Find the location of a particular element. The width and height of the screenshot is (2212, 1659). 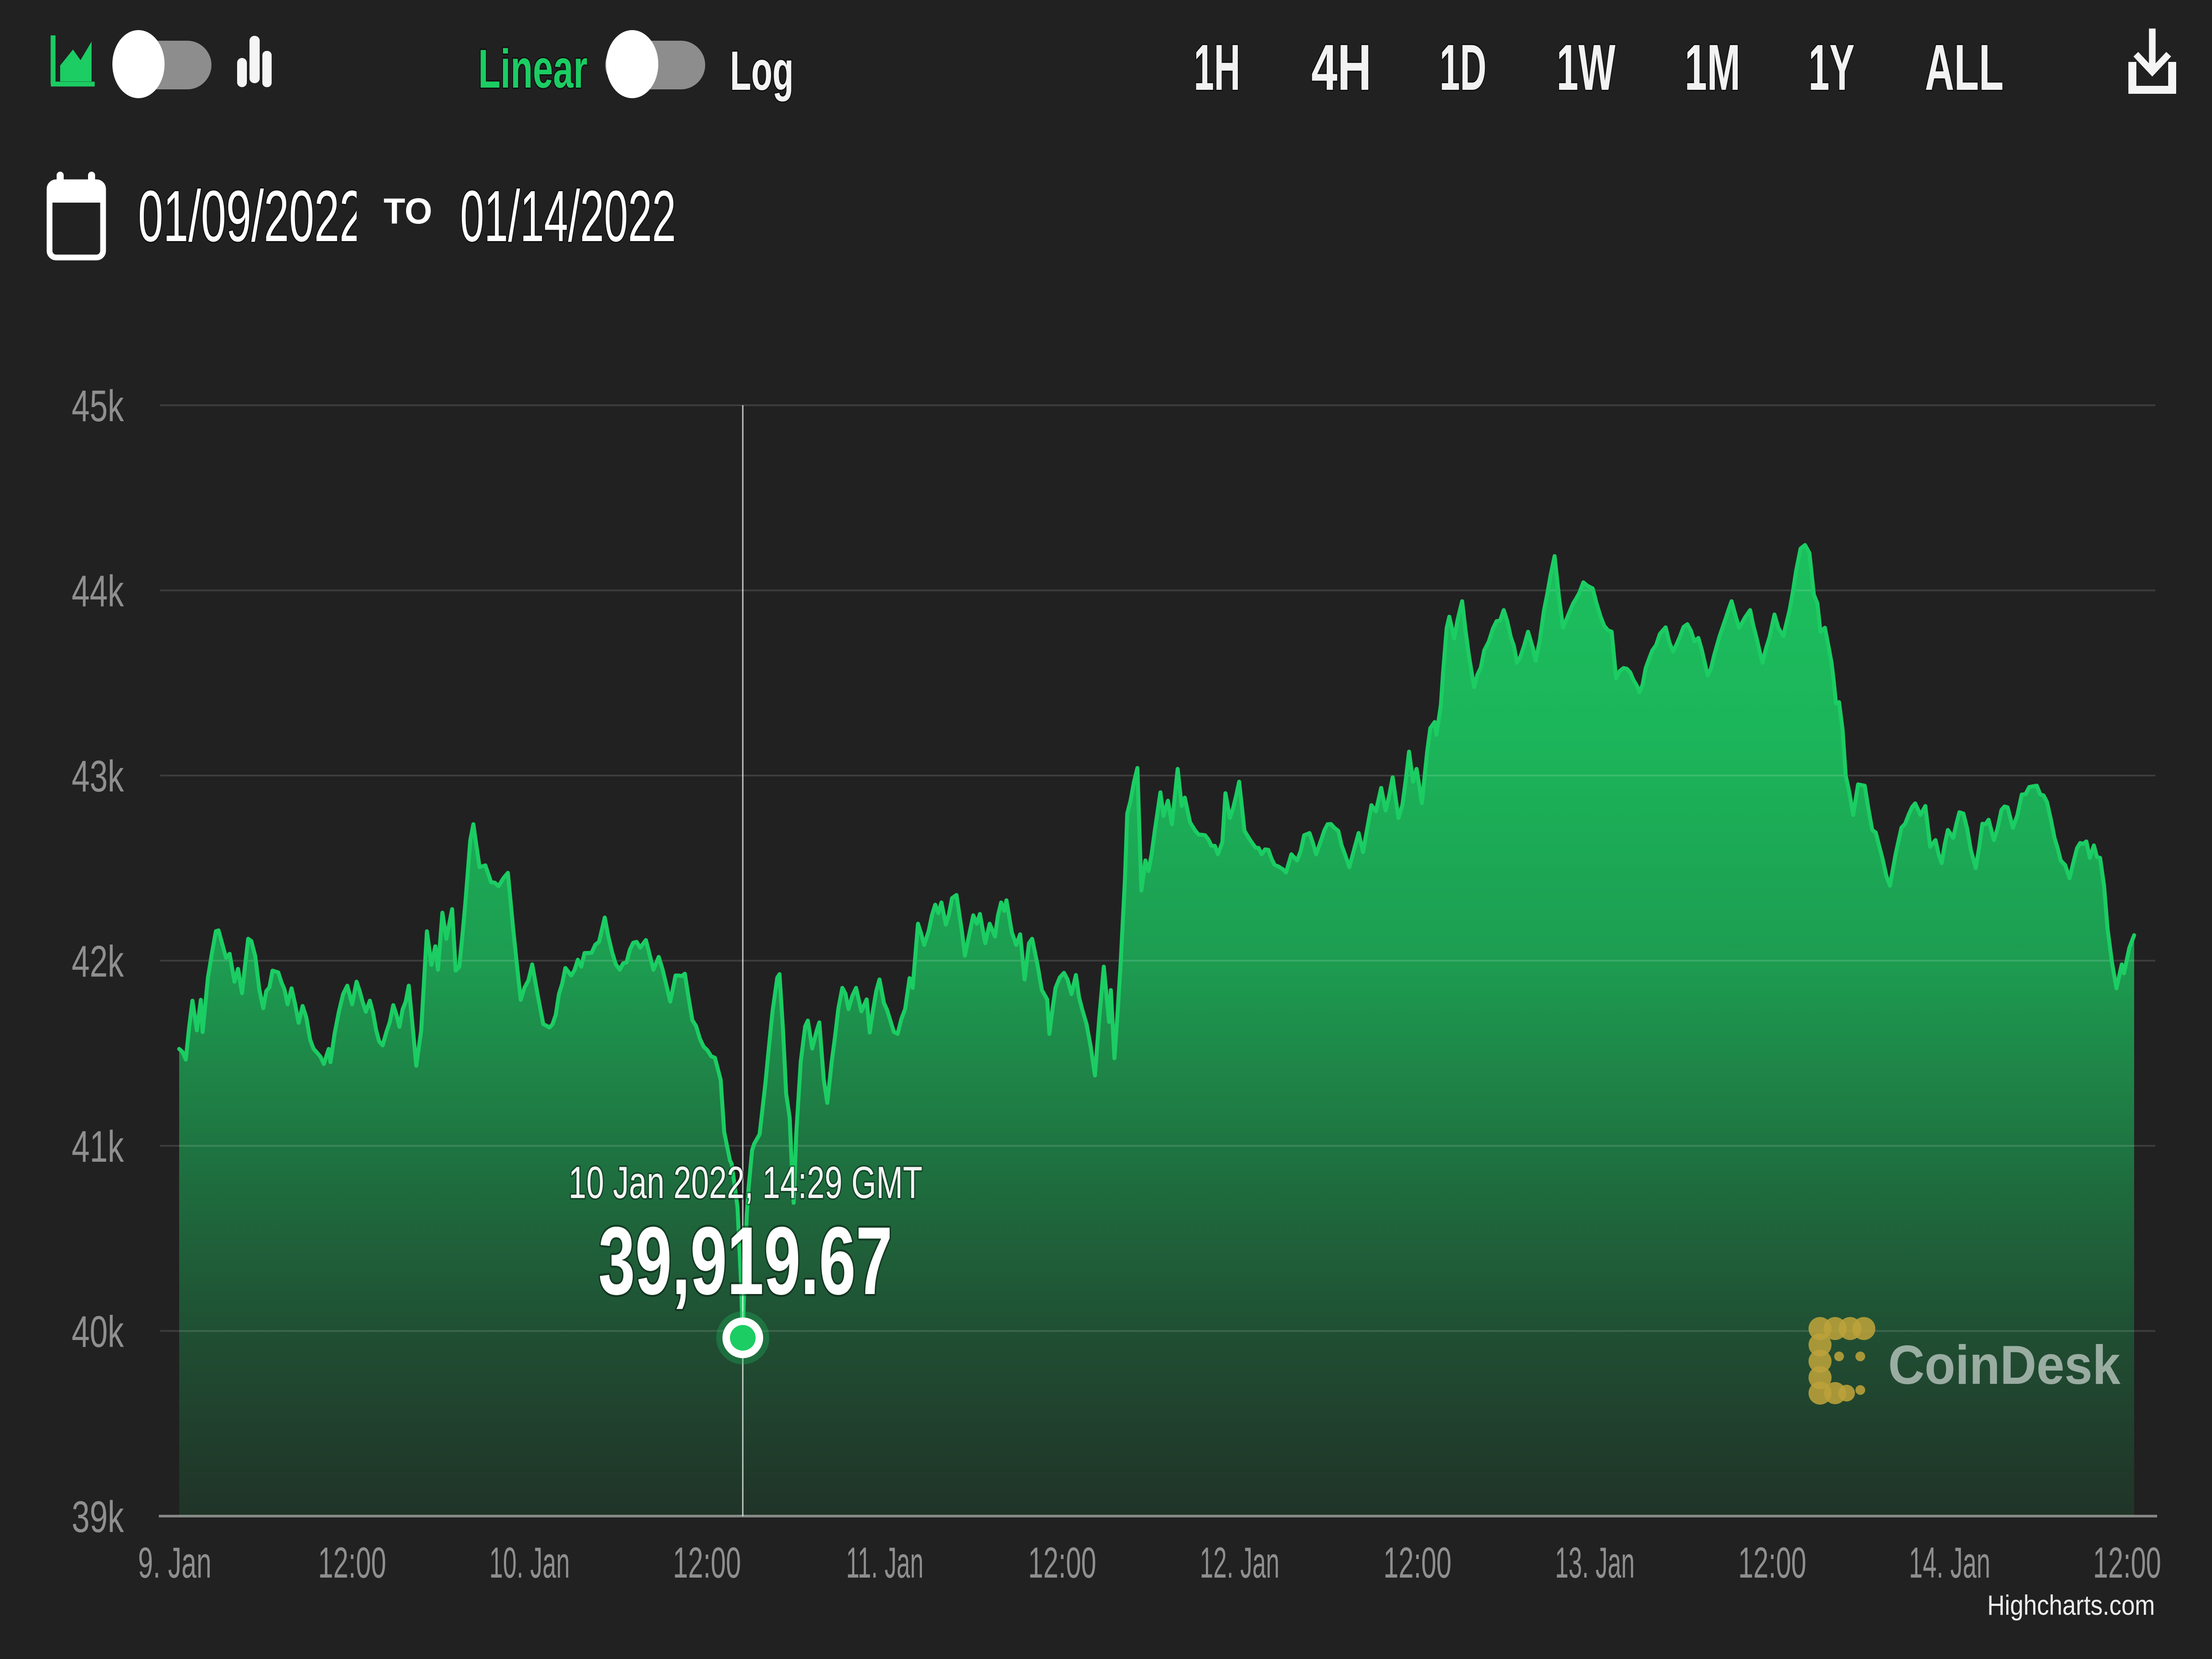

svg-text: 1Y is located at coordinates (1832, 67).